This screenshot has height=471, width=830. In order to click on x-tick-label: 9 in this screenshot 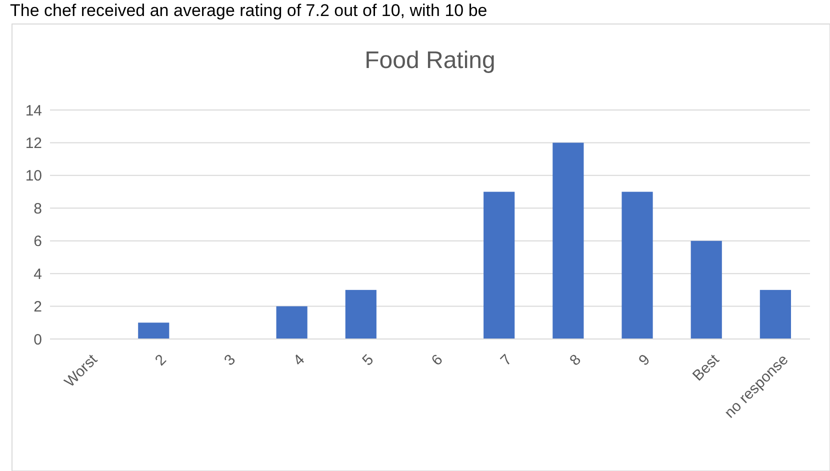, I will do `click(645, 360)`.